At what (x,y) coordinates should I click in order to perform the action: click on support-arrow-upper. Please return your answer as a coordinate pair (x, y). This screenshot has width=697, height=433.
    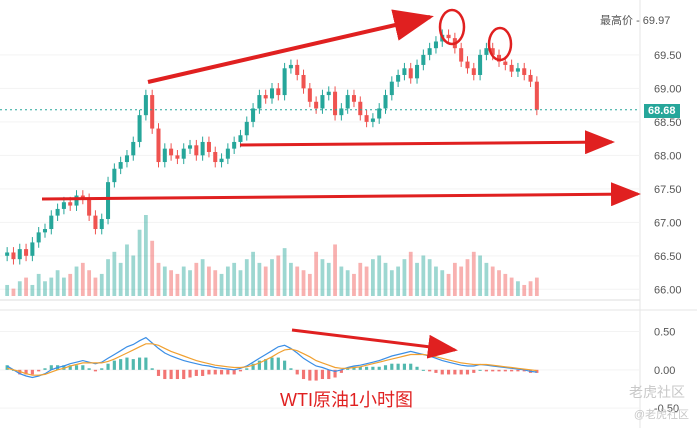
    Looking at the image, I should click on (427, 142).